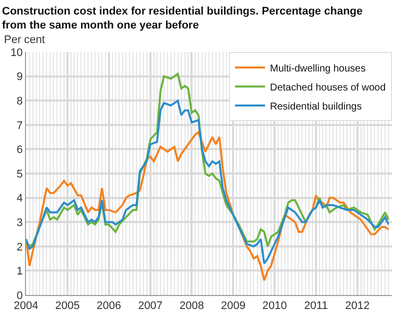  What do you see at coordinates (19, 174) in the screenshot?
I see `y-tick-label: 5` at bounding box center [19, 174].